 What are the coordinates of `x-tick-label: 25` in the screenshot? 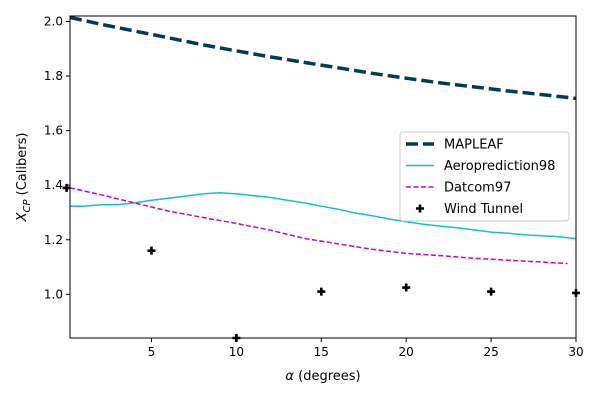 It's located at (490, 352).